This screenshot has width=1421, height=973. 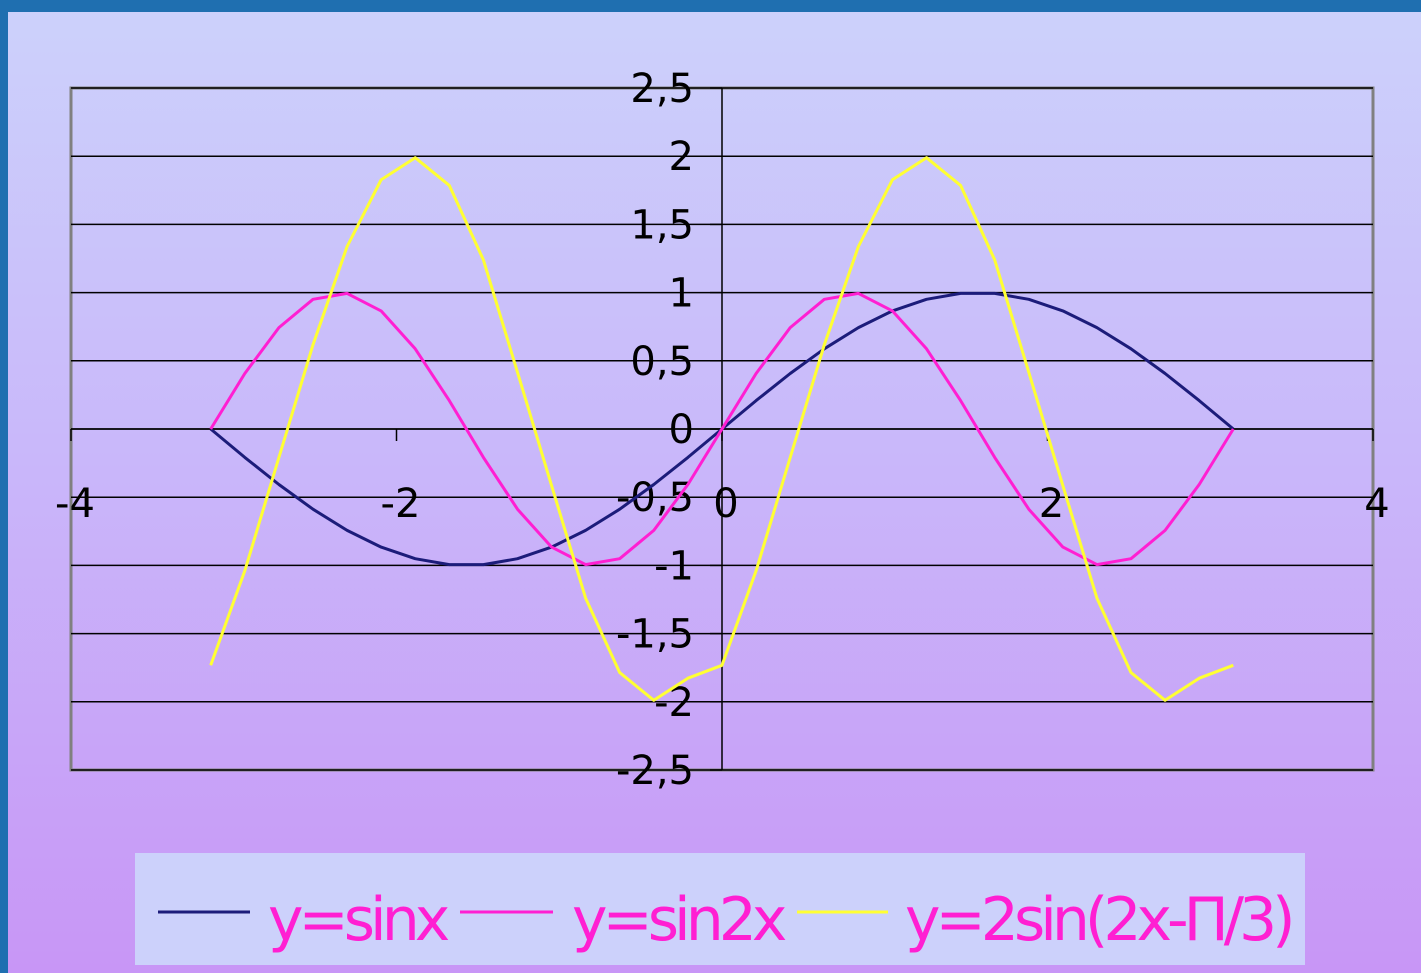 What do you see at coordinates (681, 294) in the screenshot?
I see `y-tick-label: 1` at bounding box center [681, 294].